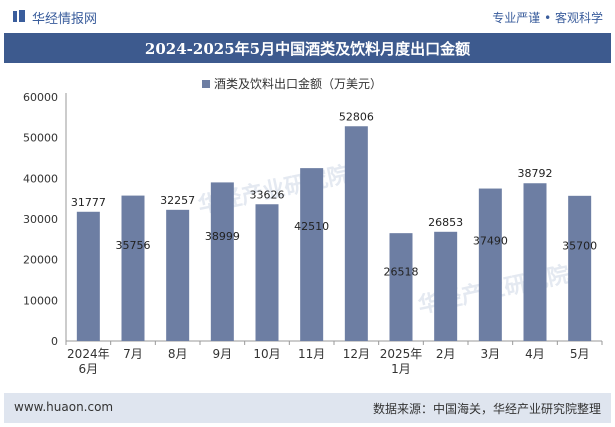  Describe the element at coordinates (40, 138) in the screenshot. I see `y-tick-label: 50000` at that location.